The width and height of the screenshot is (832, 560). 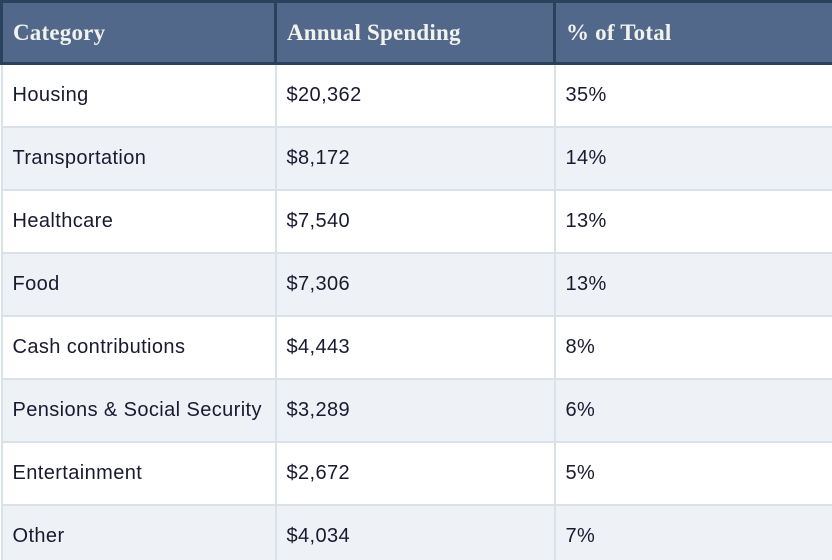 I want to click on header-category: Category, so click(x=138, y=32).